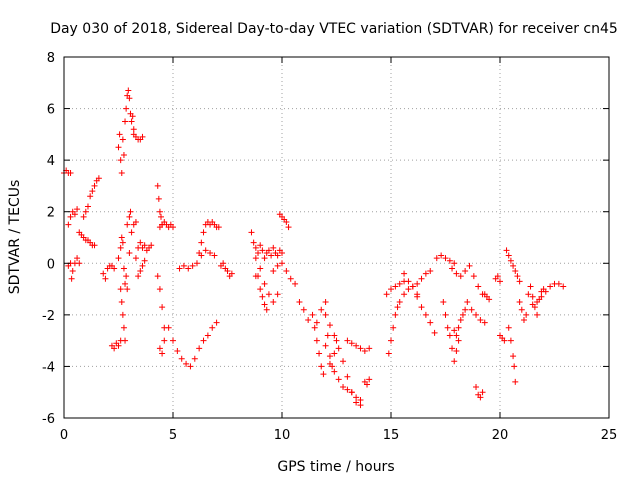 The height and width of the screenshot is (480, 640). What do you see at coordinates (51, 213) in the screenshot?
I see `y-tick-label: 2` at bounding box center [51, 213].